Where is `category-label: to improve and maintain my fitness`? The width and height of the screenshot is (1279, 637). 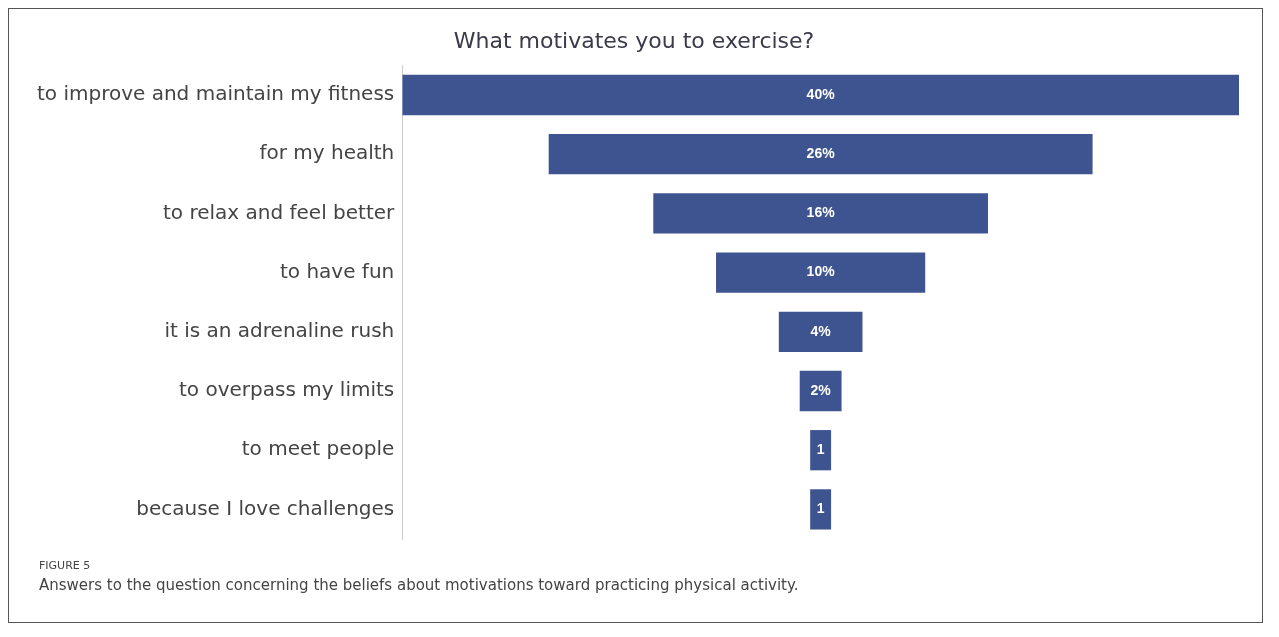
category-label: to improve and maintain my fitness is located at coordinates (216, 93).